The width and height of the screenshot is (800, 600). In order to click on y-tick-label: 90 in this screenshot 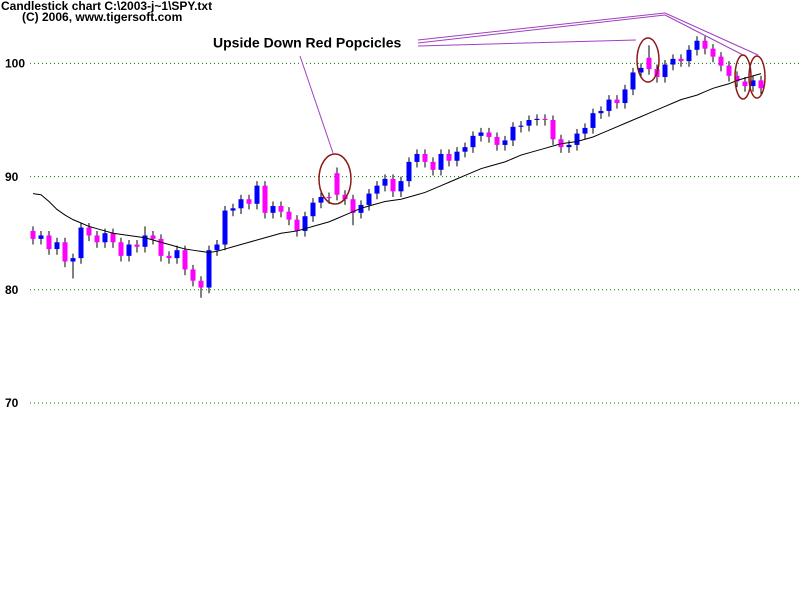, I will do `click(12, 177)`.